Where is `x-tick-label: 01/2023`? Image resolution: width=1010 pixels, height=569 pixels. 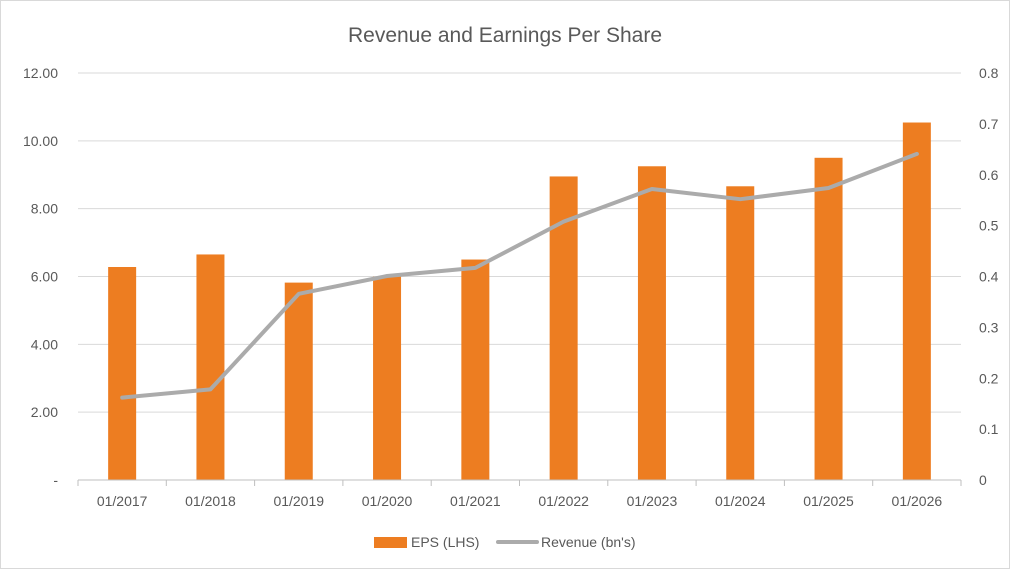
x-tick-label: 01/2023 is located at coordinates (652, 501).